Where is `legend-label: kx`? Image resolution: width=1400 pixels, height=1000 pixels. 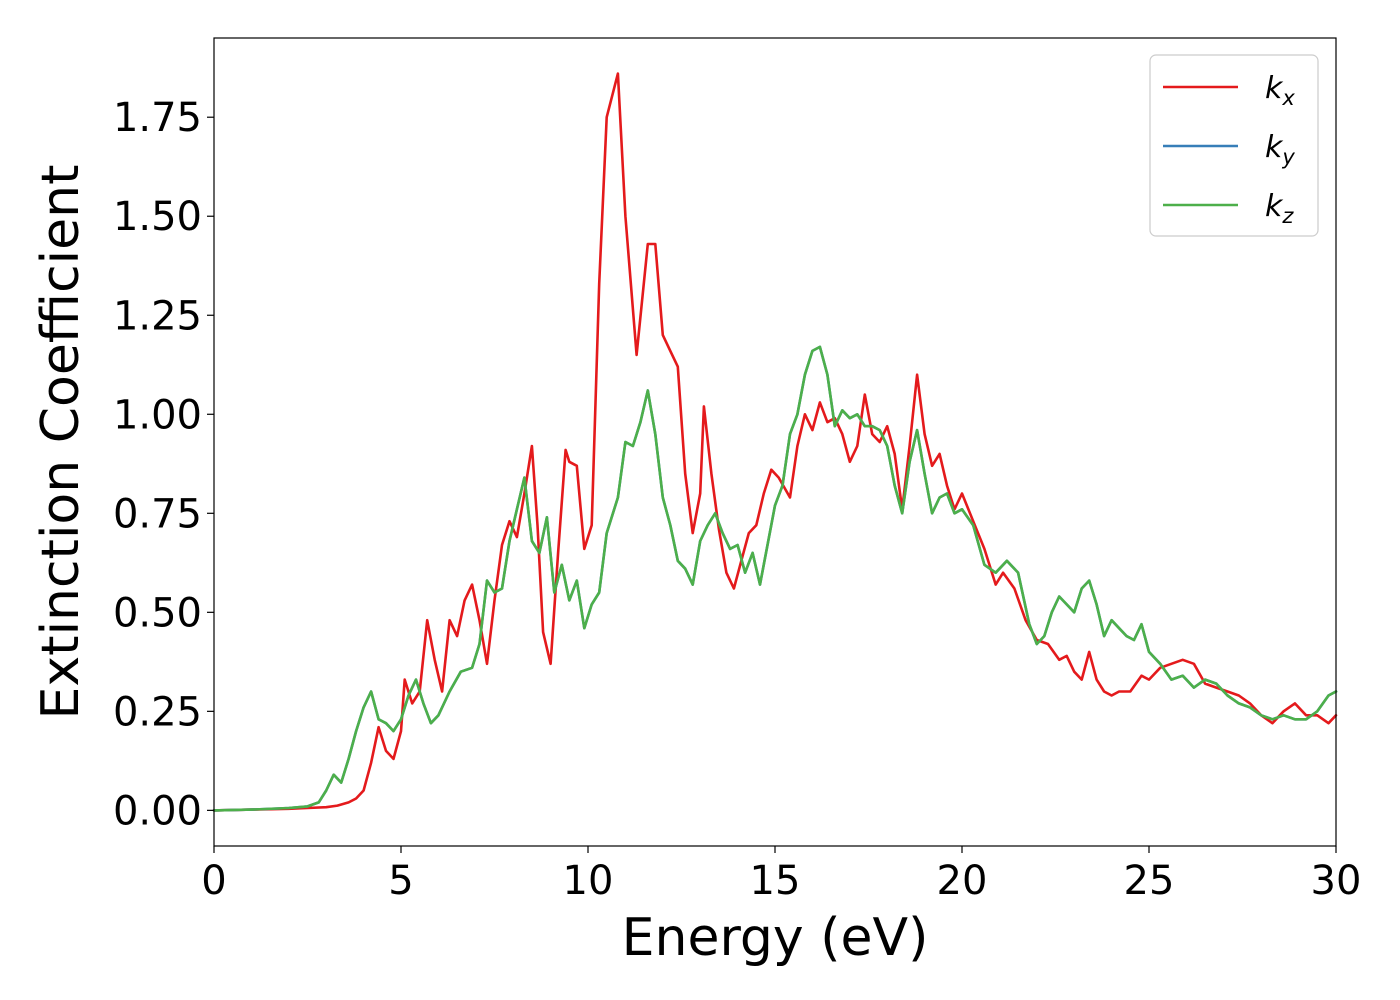
legend-label: kx is located at coordinates (1280, 90).